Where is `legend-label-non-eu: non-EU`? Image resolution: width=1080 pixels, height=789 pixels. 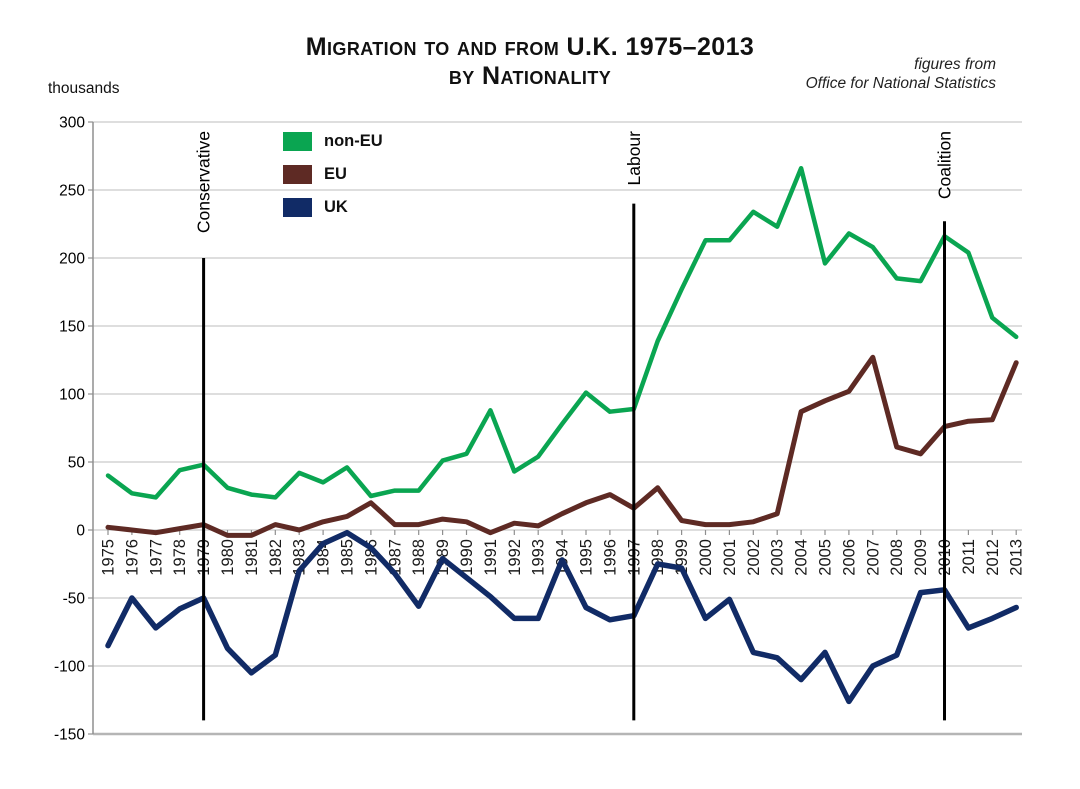
legend-label-non-eu: non-EU is located at coordinates (353, 140).